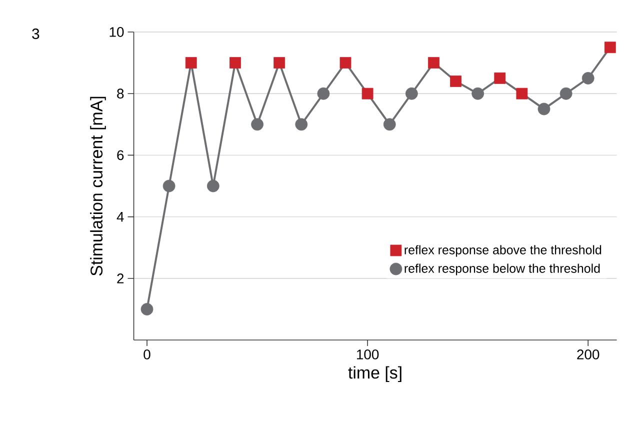  I want to click on y-tick-label: 8, so click(120, 93).